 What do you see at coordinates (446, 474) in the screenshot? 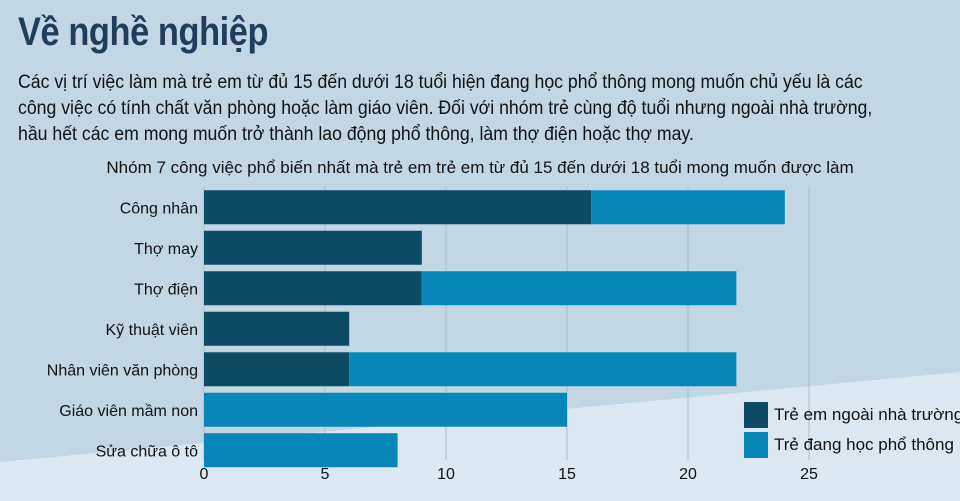
I see `x-tick-label: 10` at bounding box center [446, 474].